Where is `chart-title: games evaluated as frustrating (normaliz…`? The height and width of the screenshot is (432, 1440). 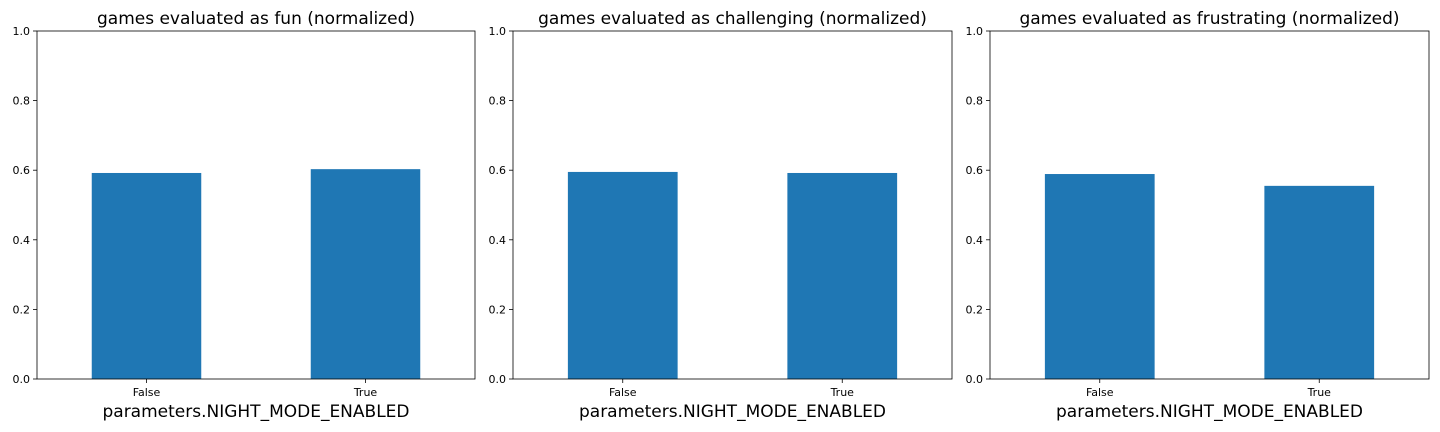 chart-title: games evaluated as frustrating (normaliz… is located at coordinates (1209, 19).